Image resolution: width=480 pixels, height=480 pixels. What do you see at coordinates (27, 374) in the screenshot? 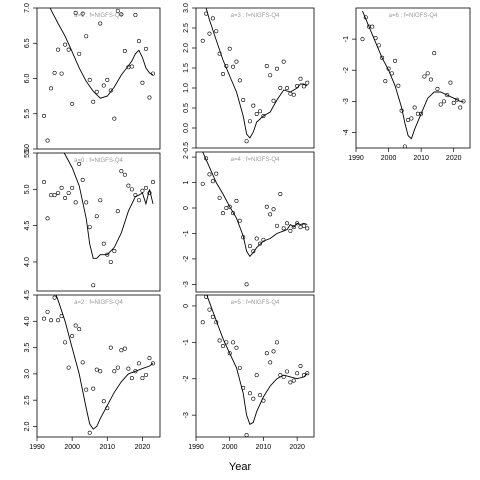
I see `y-tick-label: 3.0` at bounding box center [27, 374].